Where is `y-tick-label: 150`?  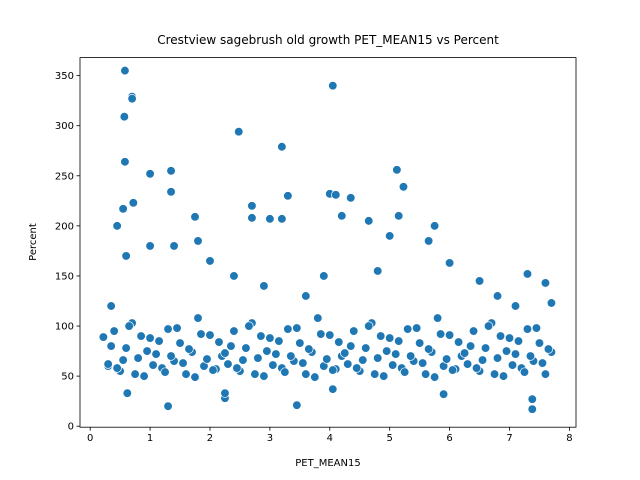 y-tick-label: 150 is located at coordinates (64, 276).